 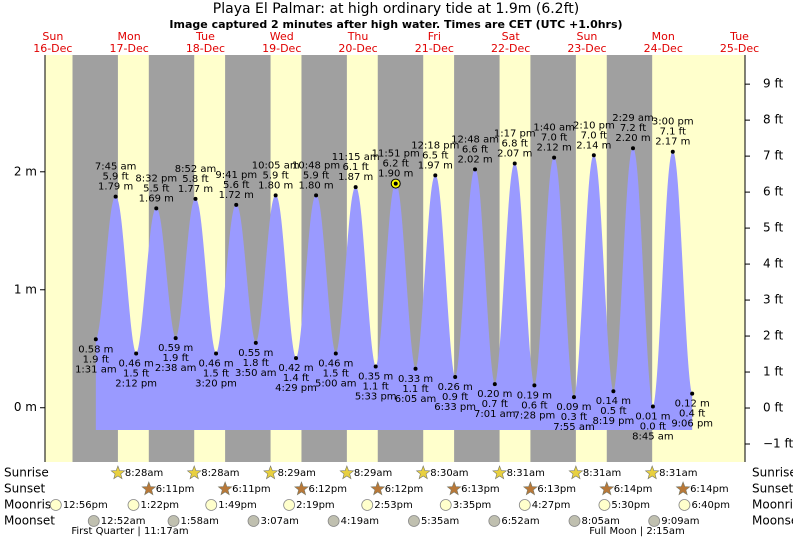 What do you see at coordinates (600, 521) in the screenshot?
I see `moonset-time: 8:05am` at bounding box center [600, 521].